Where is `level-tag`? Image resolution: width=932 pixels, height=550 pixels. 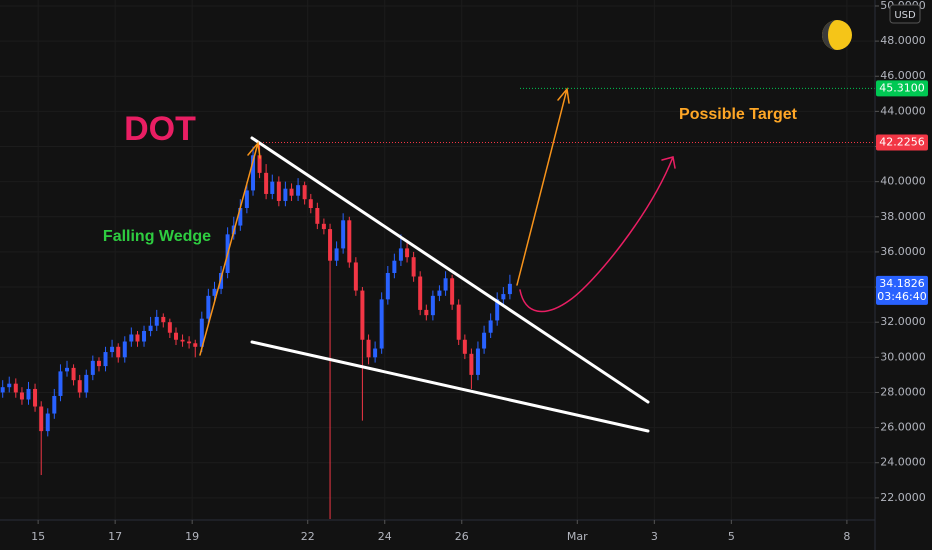 level-tag is located at coordinates (902, 142).